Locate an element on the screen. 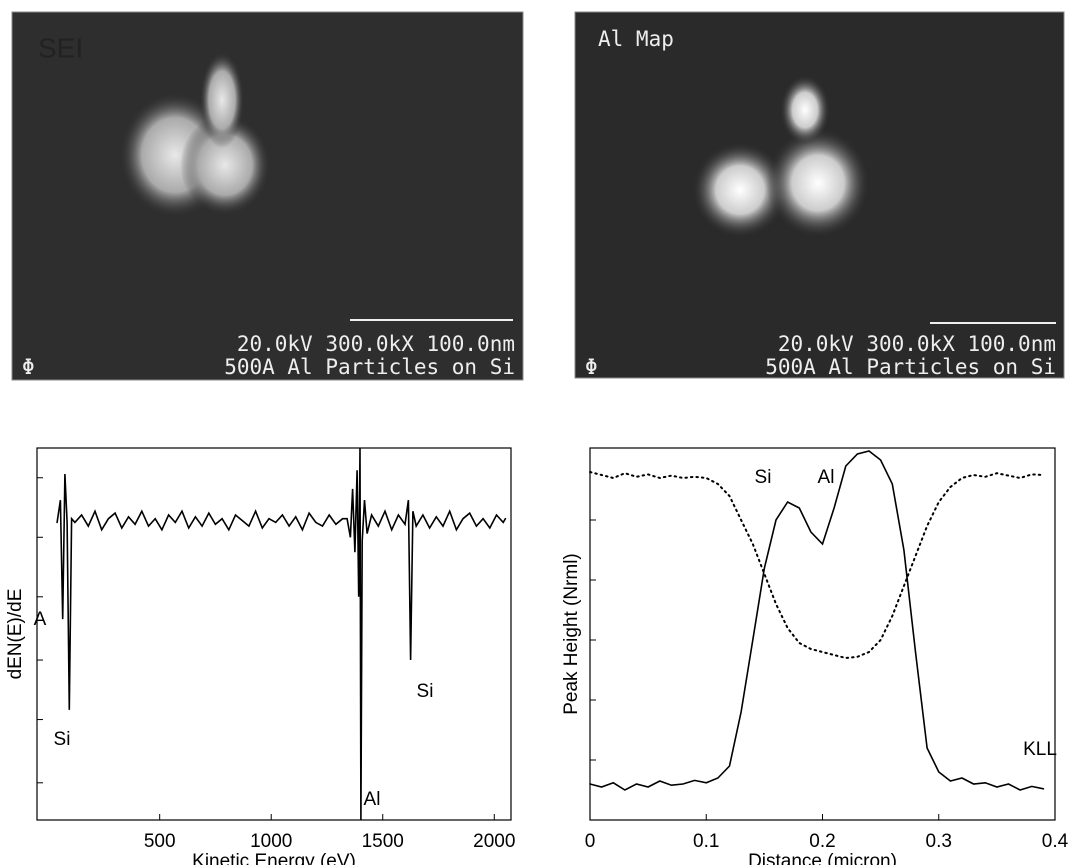 The image size is (1081, 865). data-line is located at coordinates (817, 565).